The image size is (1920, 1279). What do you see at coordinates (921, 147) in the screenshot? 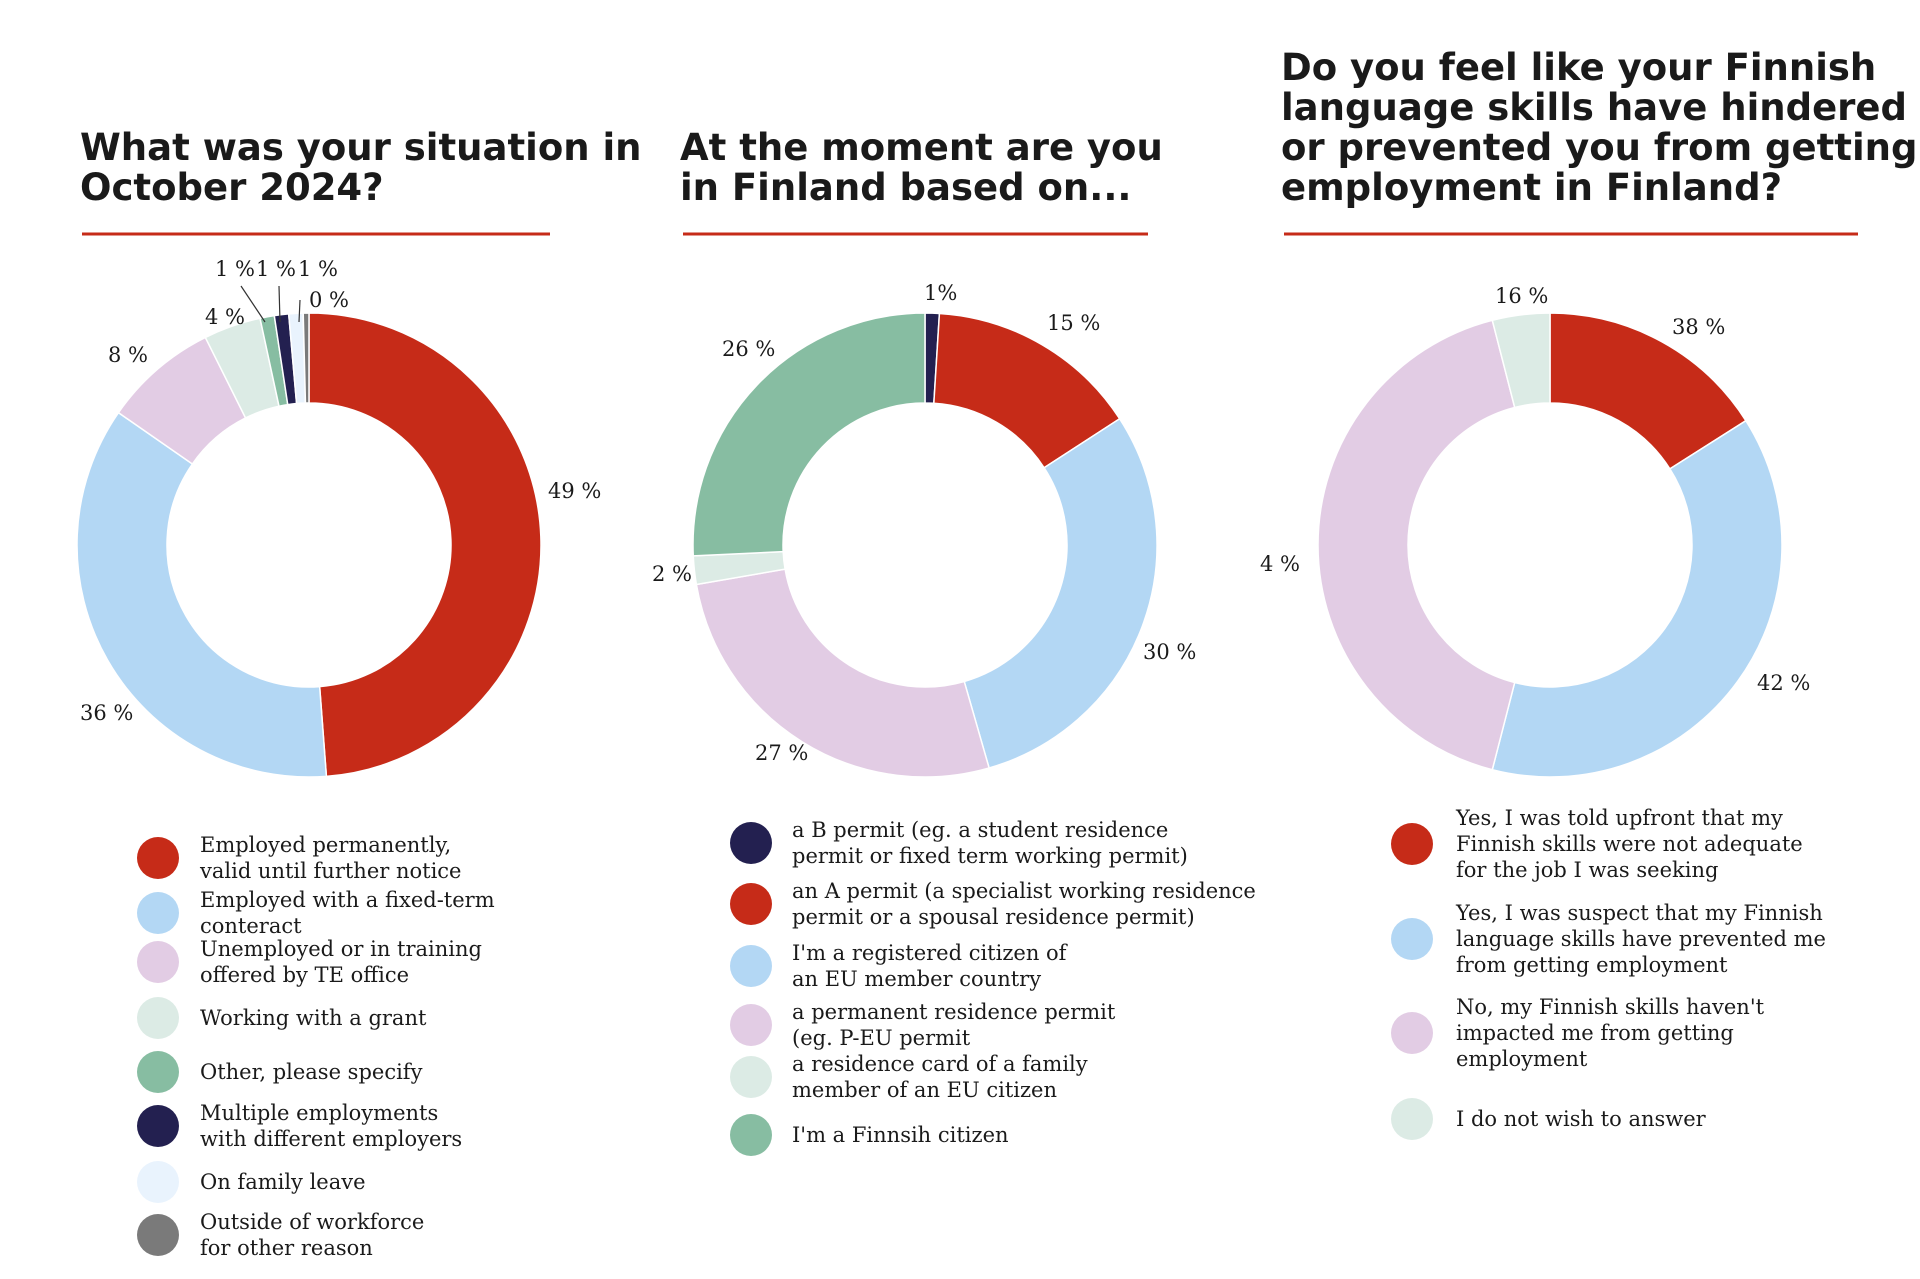
I see `chart-title-line: At the moment are you` at bounding box center [921, 147].